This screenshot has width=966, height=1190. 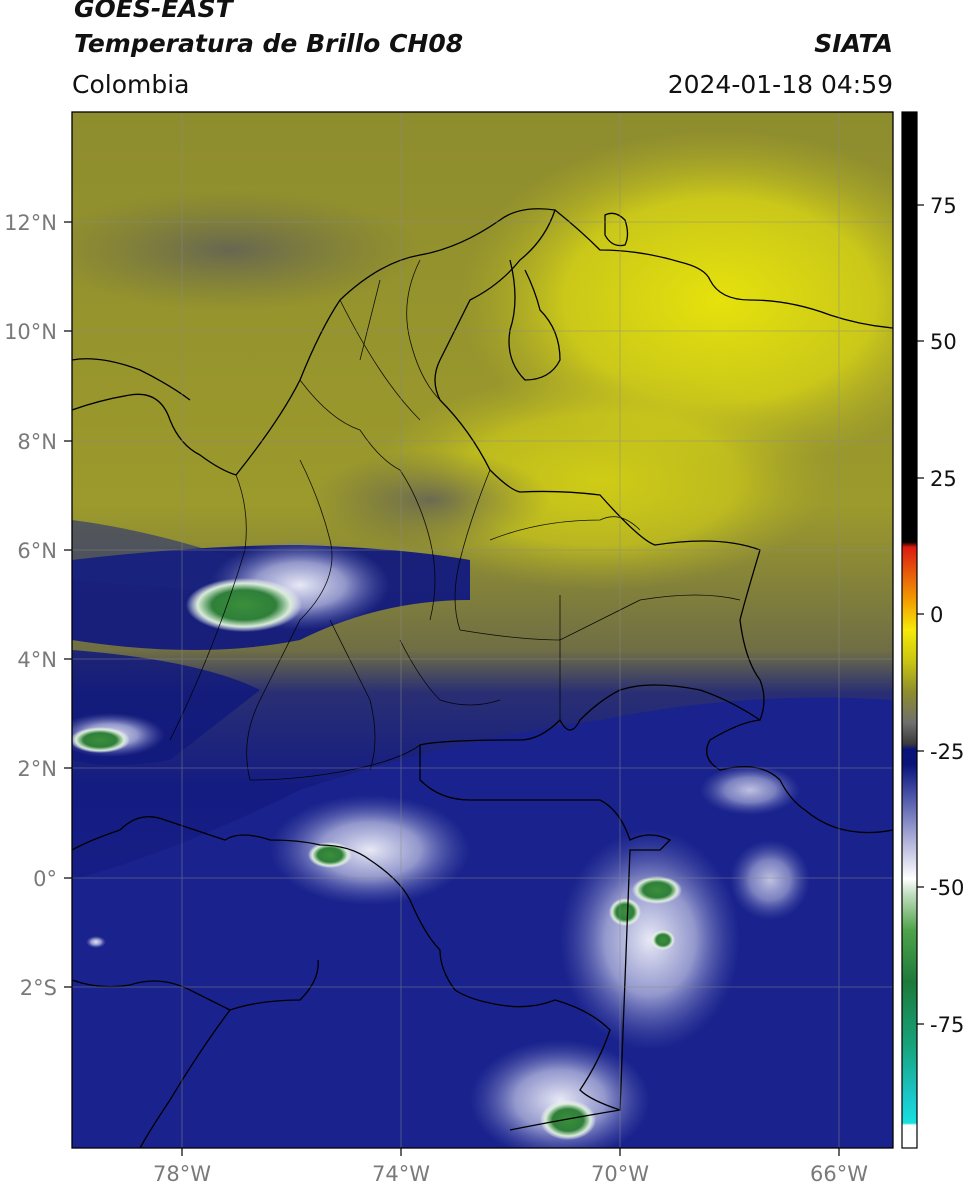 What do you see at coordinates (37, 442) in the screenshot?
I see `lat-tick-label: 8°N` at bounding box center [37, 442].